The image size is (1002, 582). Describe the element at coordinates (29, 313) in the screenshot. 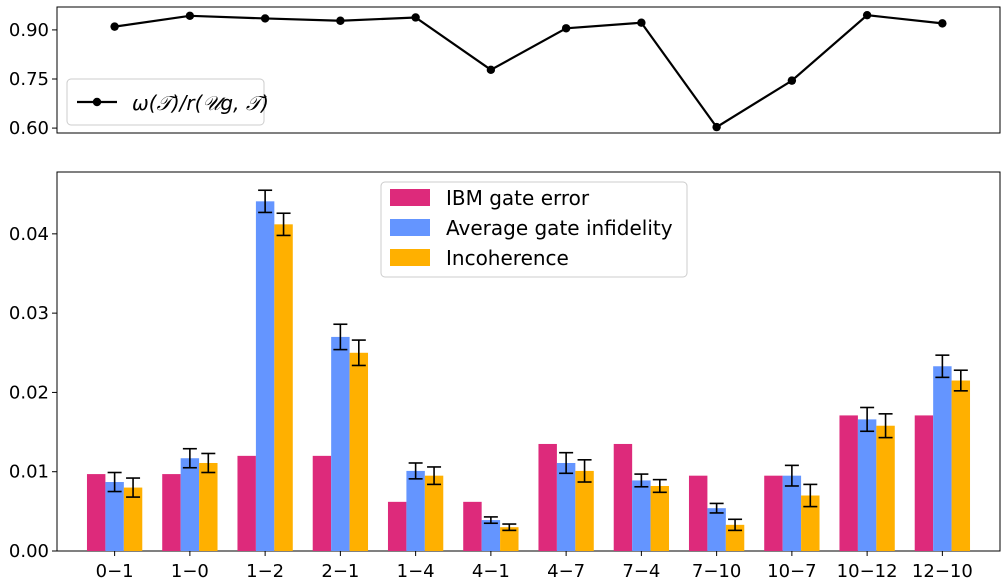

I see `bottom-y-tick-label: 0.03` at that location.